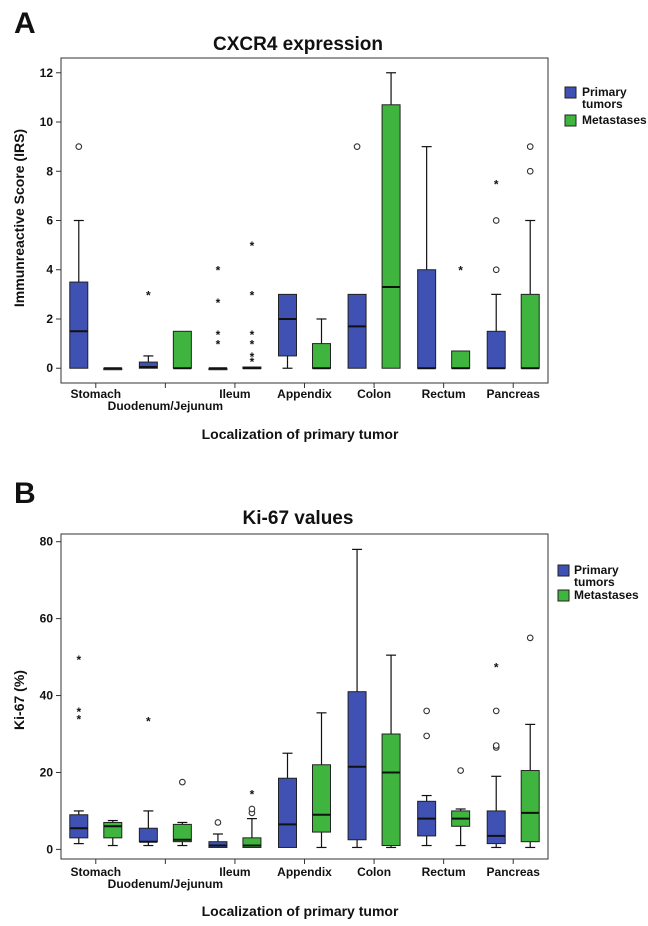  What do you see at coordinates (49, 319) in the screenshot?
I see `y-tick-label: 2` at bounding box center [49, 319].